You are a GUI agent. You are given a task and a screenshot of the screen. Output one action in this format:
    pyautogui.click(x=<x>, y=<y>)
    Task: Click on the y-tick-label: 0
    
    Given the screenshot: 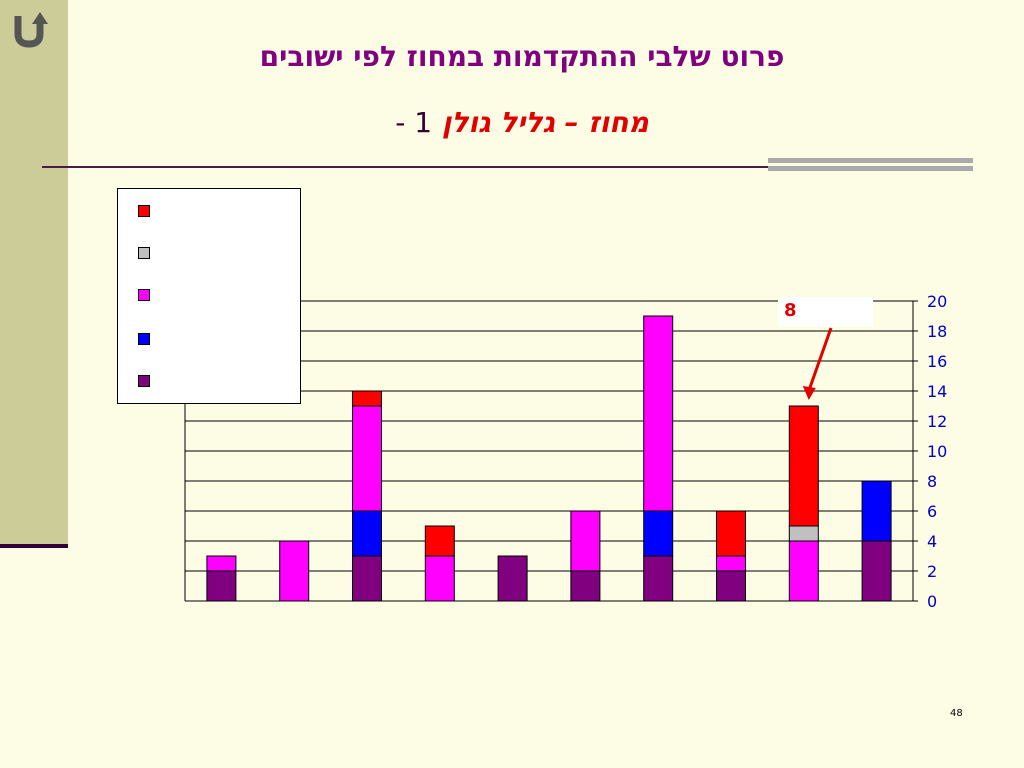 What is the action you would take?
    pyautogui.click(x=932, y=601)
    